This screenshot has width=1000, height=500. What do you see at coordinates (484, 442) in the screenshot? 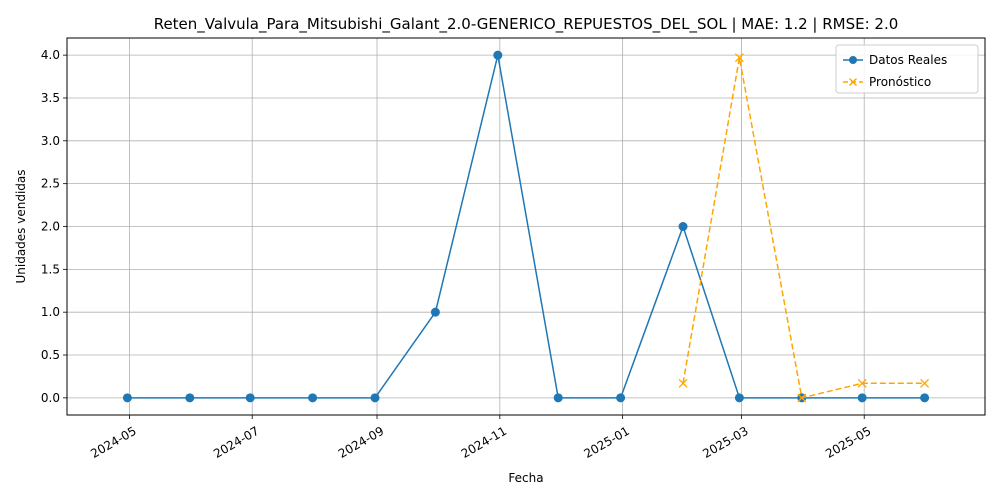
I see `x-tick-label: 2024-11` at bounding box center [484, 442].